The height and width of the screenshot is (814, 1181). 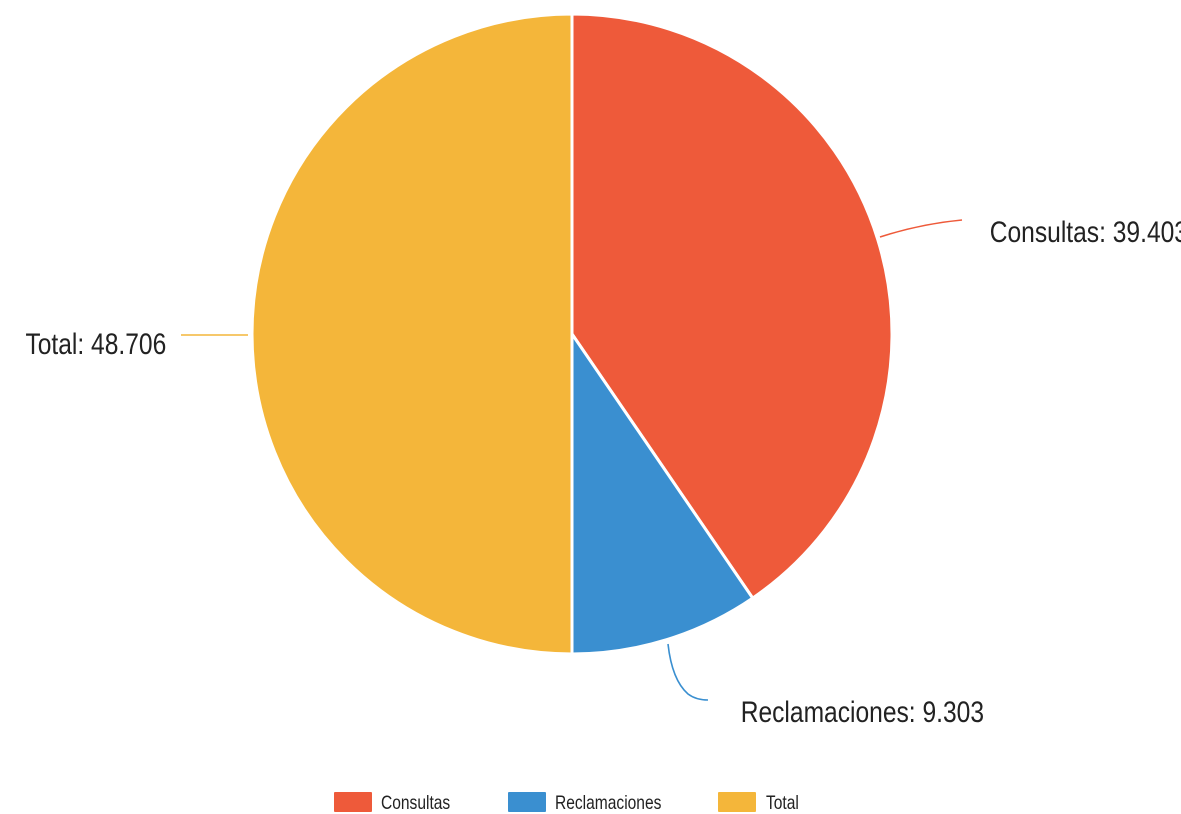 What do you see at coordinates (737, 802) in the screenshot?
I see `legend-swatch-total` at bounding box center [737, 802].